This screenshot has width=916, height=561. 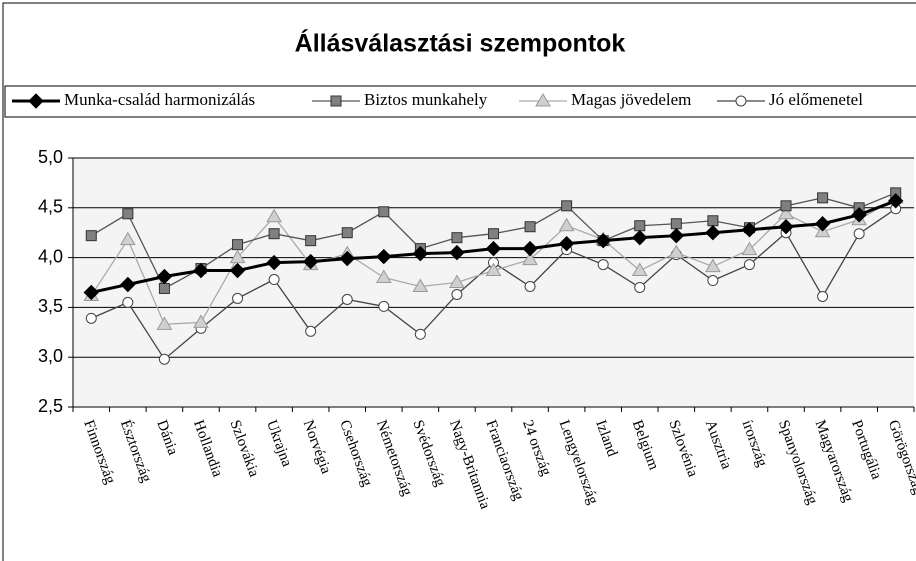 What do you see at coordinates (159, 99) in the screenshot?
I see `legend-label: Munka-család harmonizálás` at bounding box center [159, 99].